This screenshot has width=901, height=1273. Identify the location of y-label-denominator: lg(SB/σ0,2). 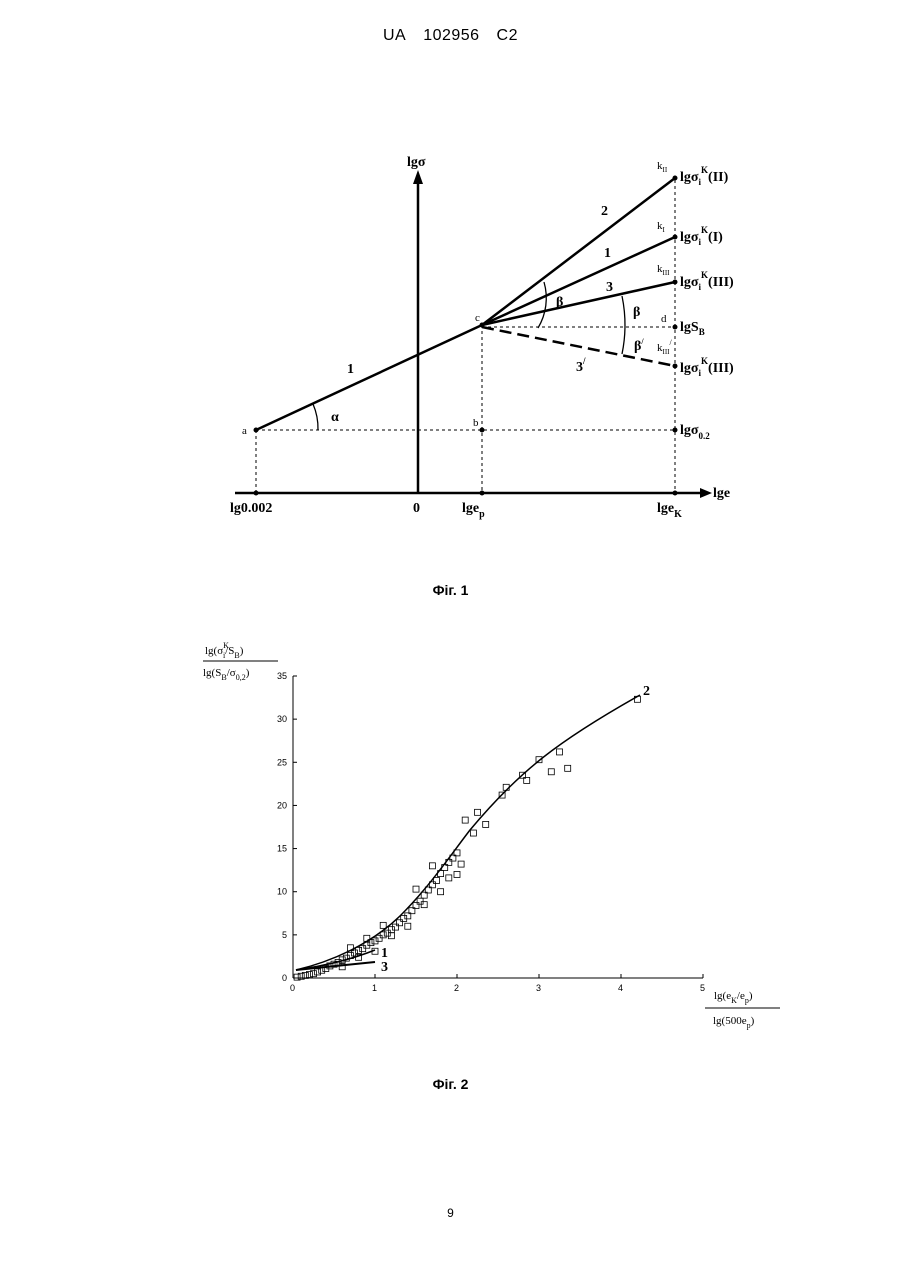
(226, 674).